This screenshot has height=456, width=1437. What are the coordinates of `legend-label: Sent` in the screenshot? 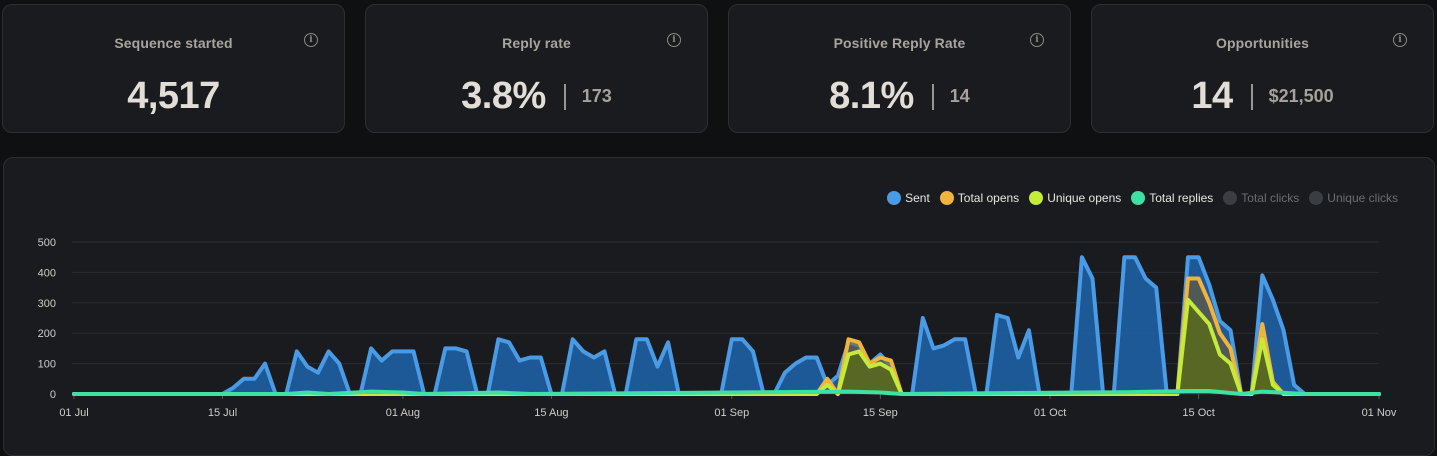 It's located at (917, 198).